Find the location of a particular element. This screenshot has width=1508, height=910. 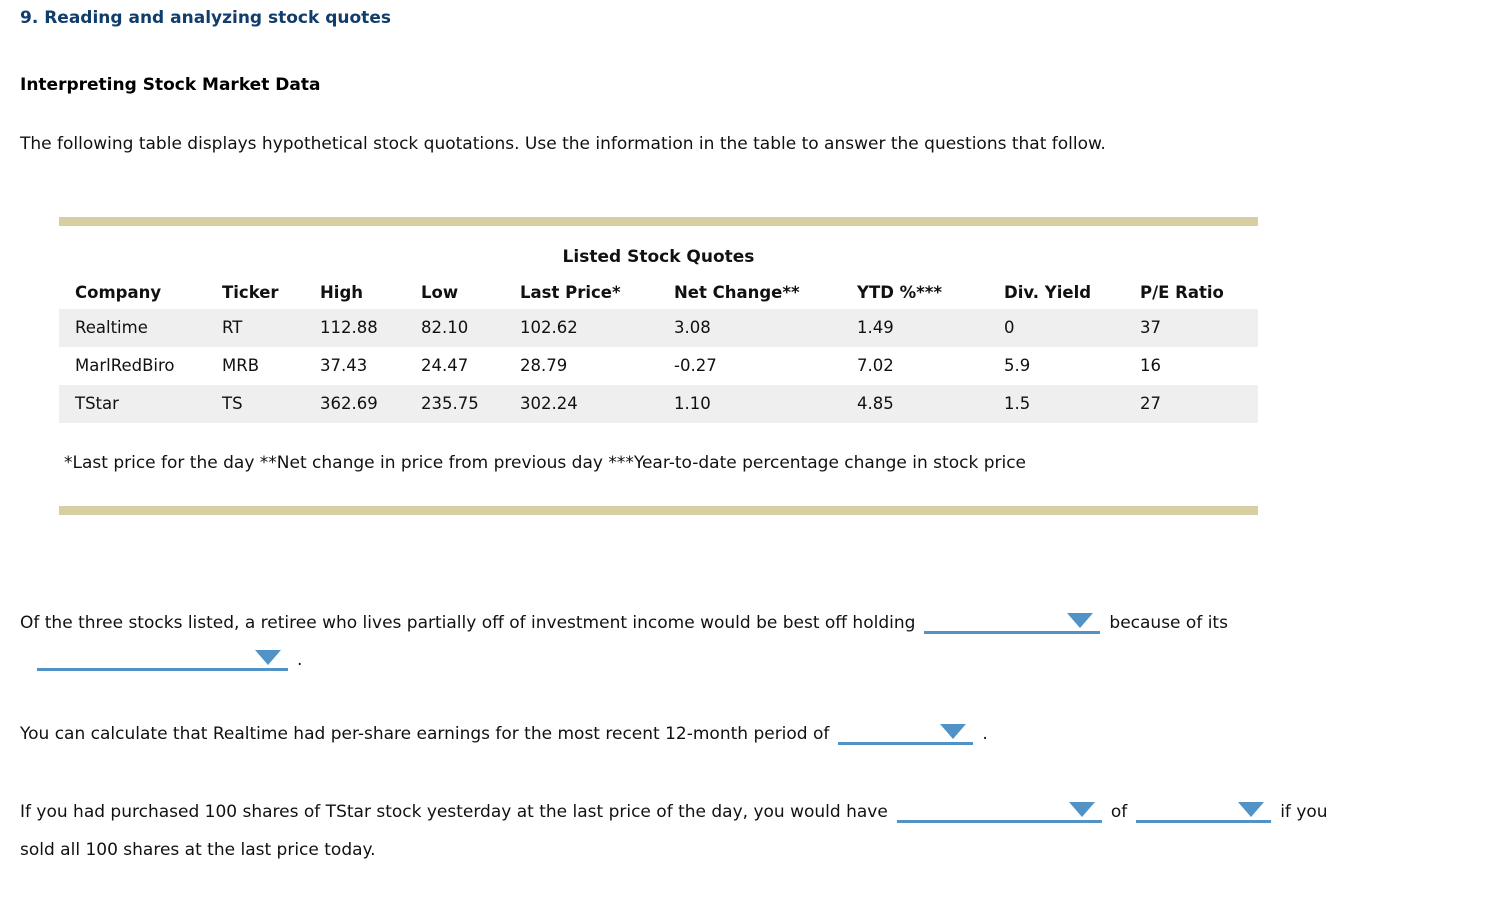

cell-ticker: RT is located at coordinates (255, 328).